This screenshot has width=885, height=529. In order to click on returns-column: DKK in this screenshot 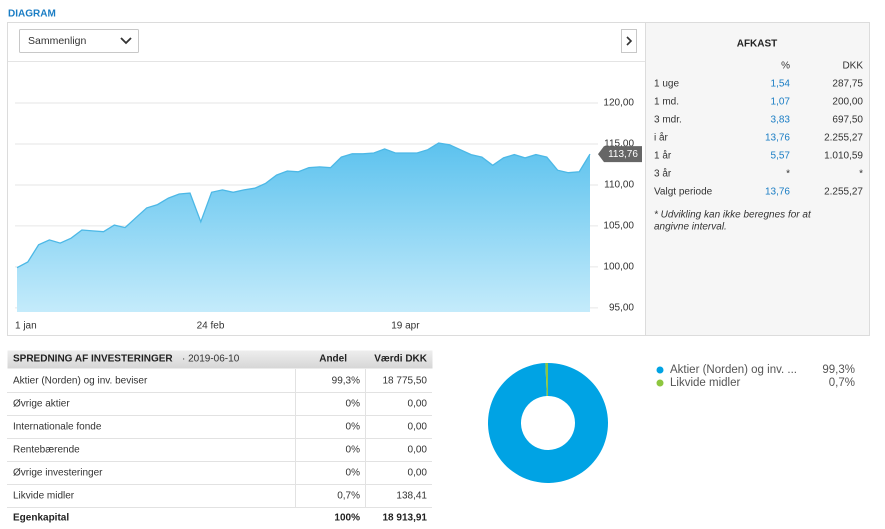, I will do `click(852, 66)`.